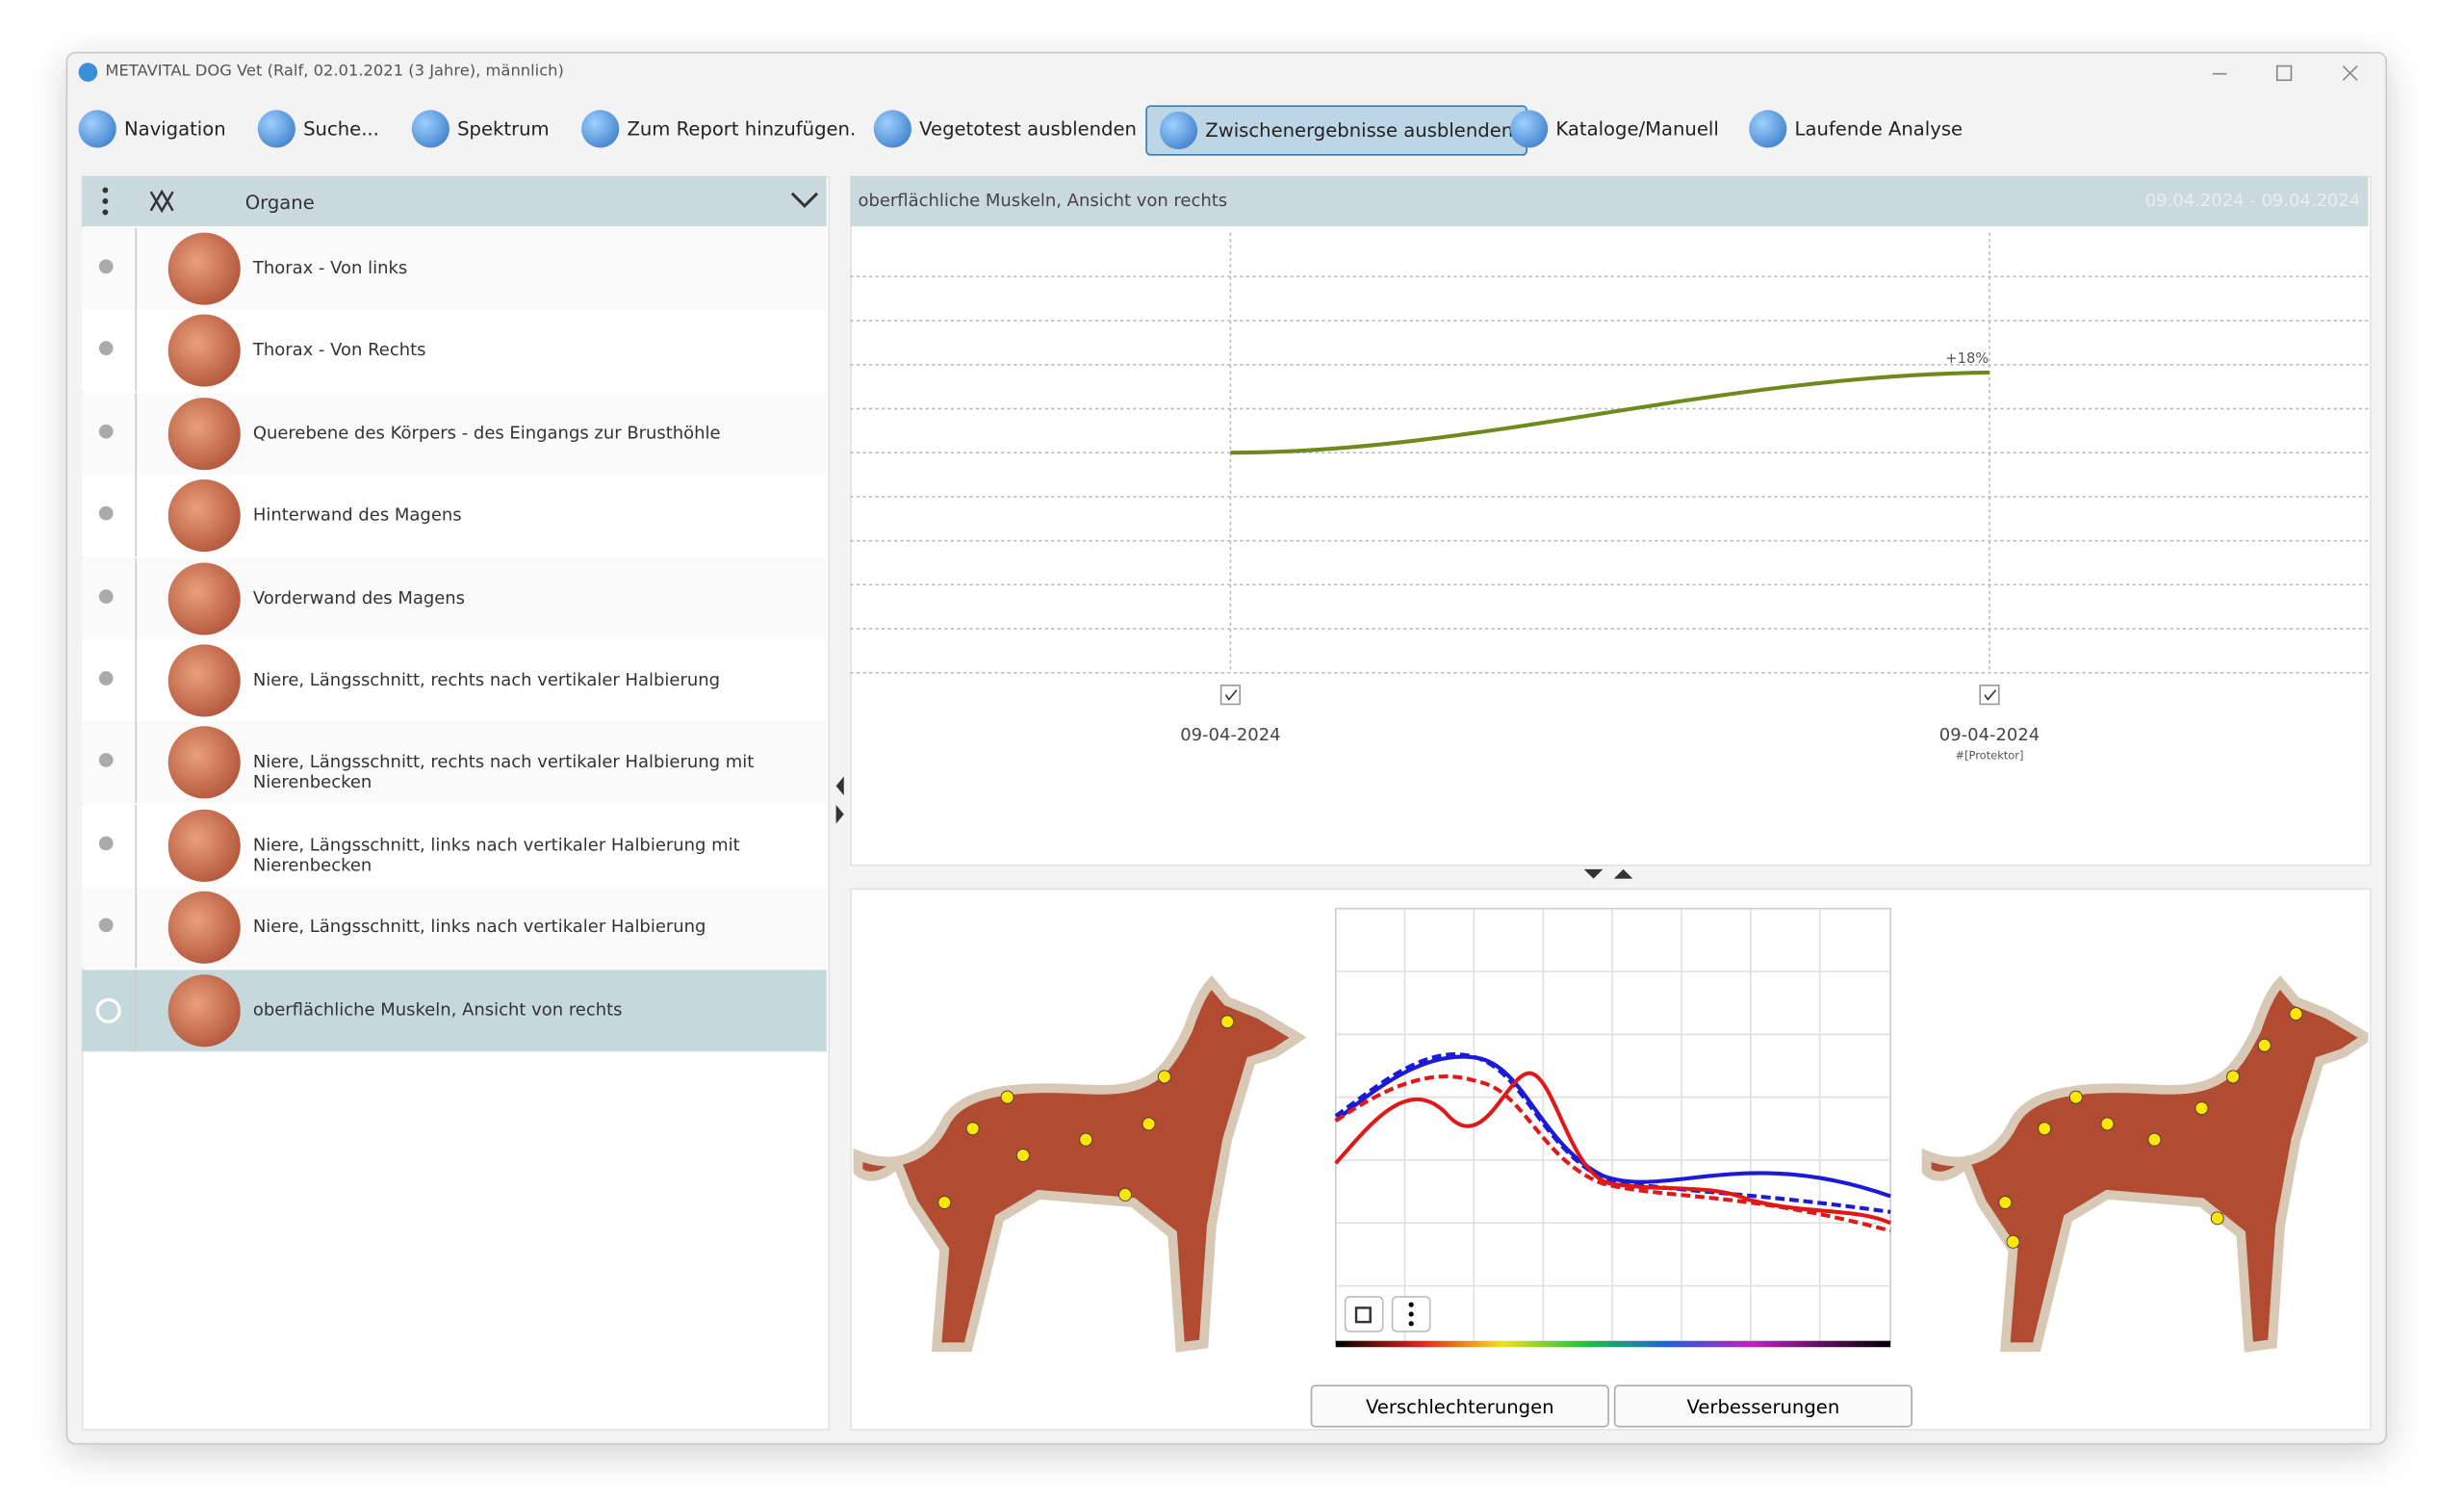  Describe the element at coordinates (839, 801) in the screenshot. I see `panel-toggle` at that location.